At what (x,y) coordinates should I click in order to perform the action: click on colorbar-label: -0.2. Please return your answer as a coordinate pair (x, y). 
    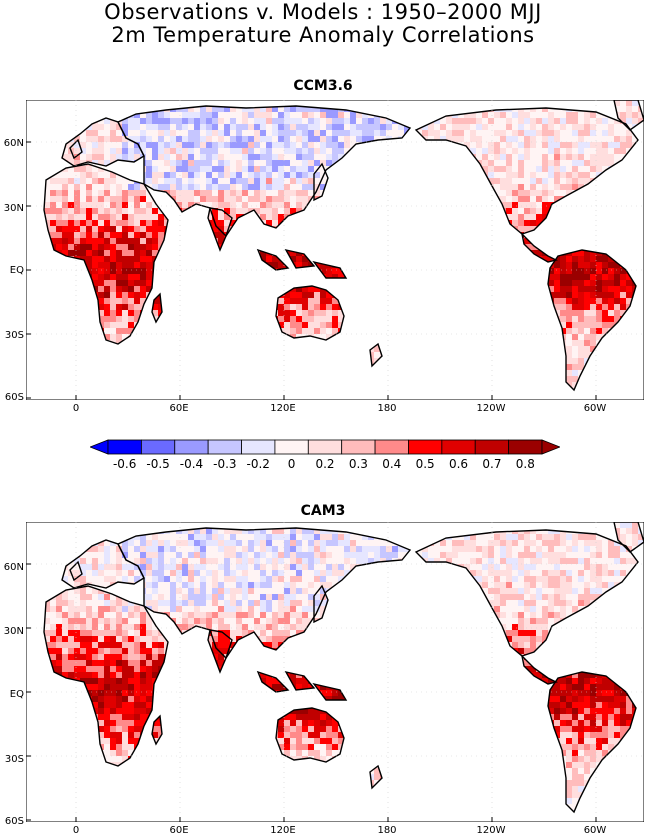
    Looking at the image, I should click on (258, 464).